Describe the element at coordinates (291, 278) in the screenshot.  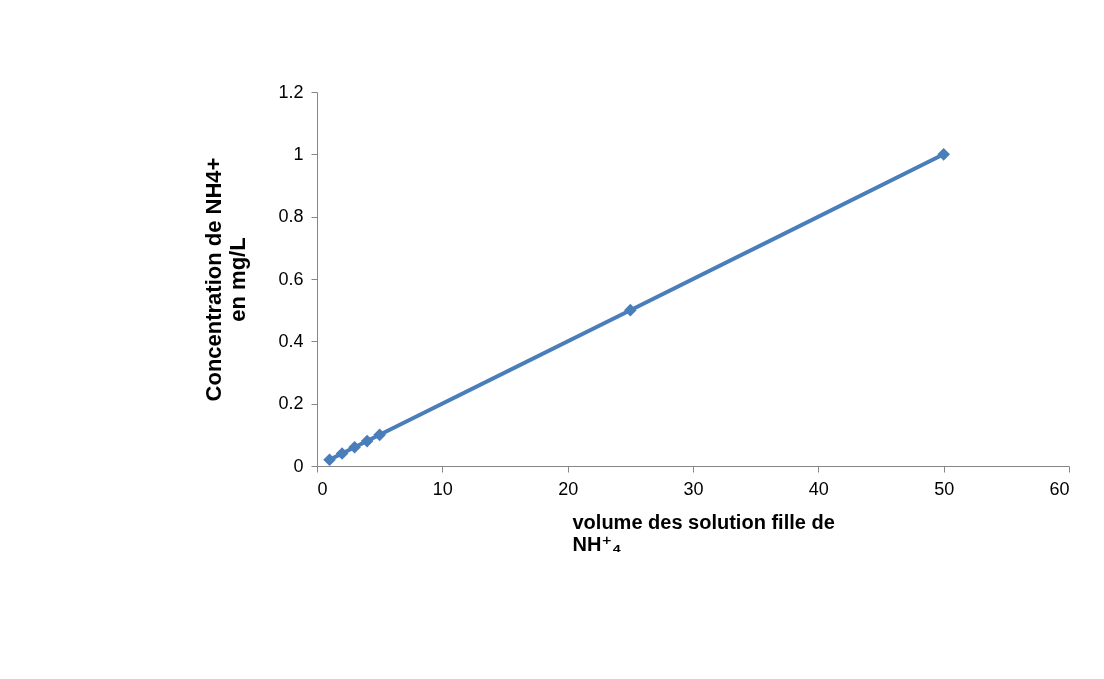
I see `y-tick-label: 0.6` at that location.